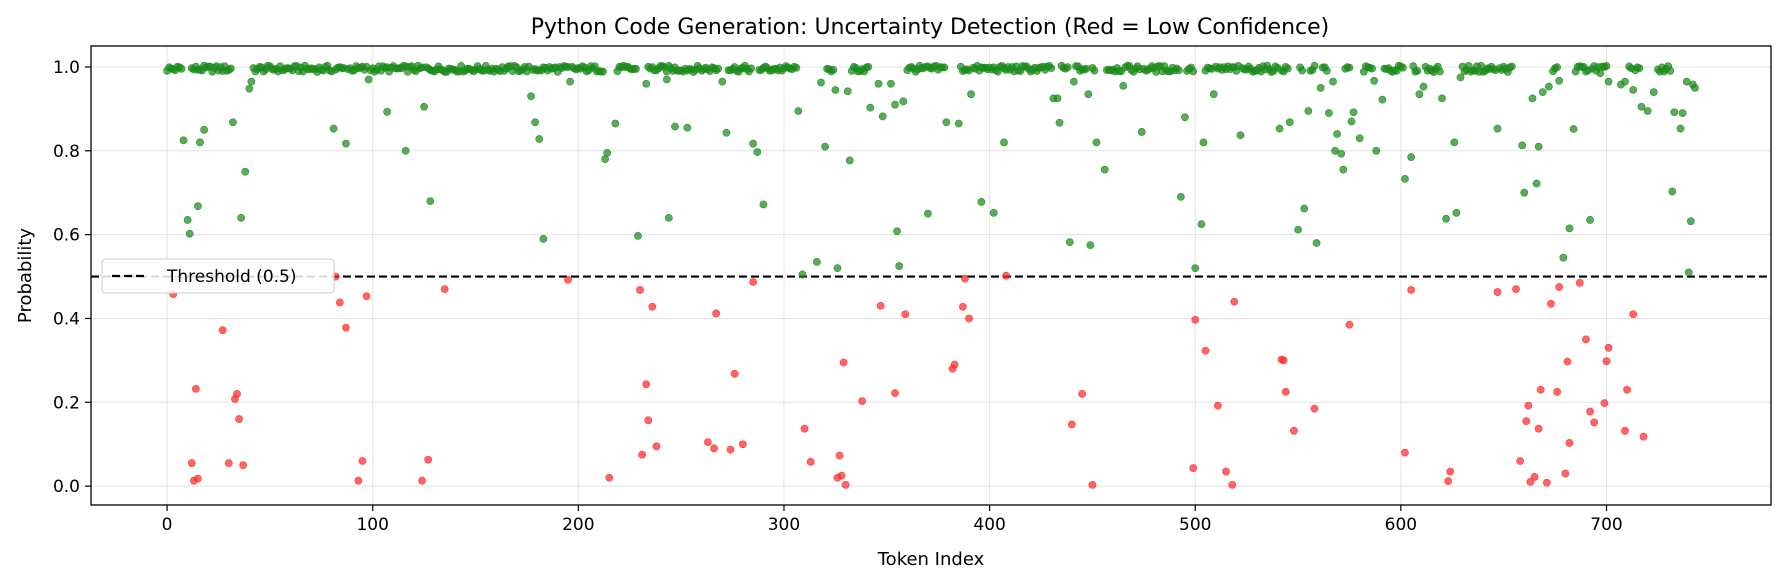  I want to click on legend-box, so click(218, 276).